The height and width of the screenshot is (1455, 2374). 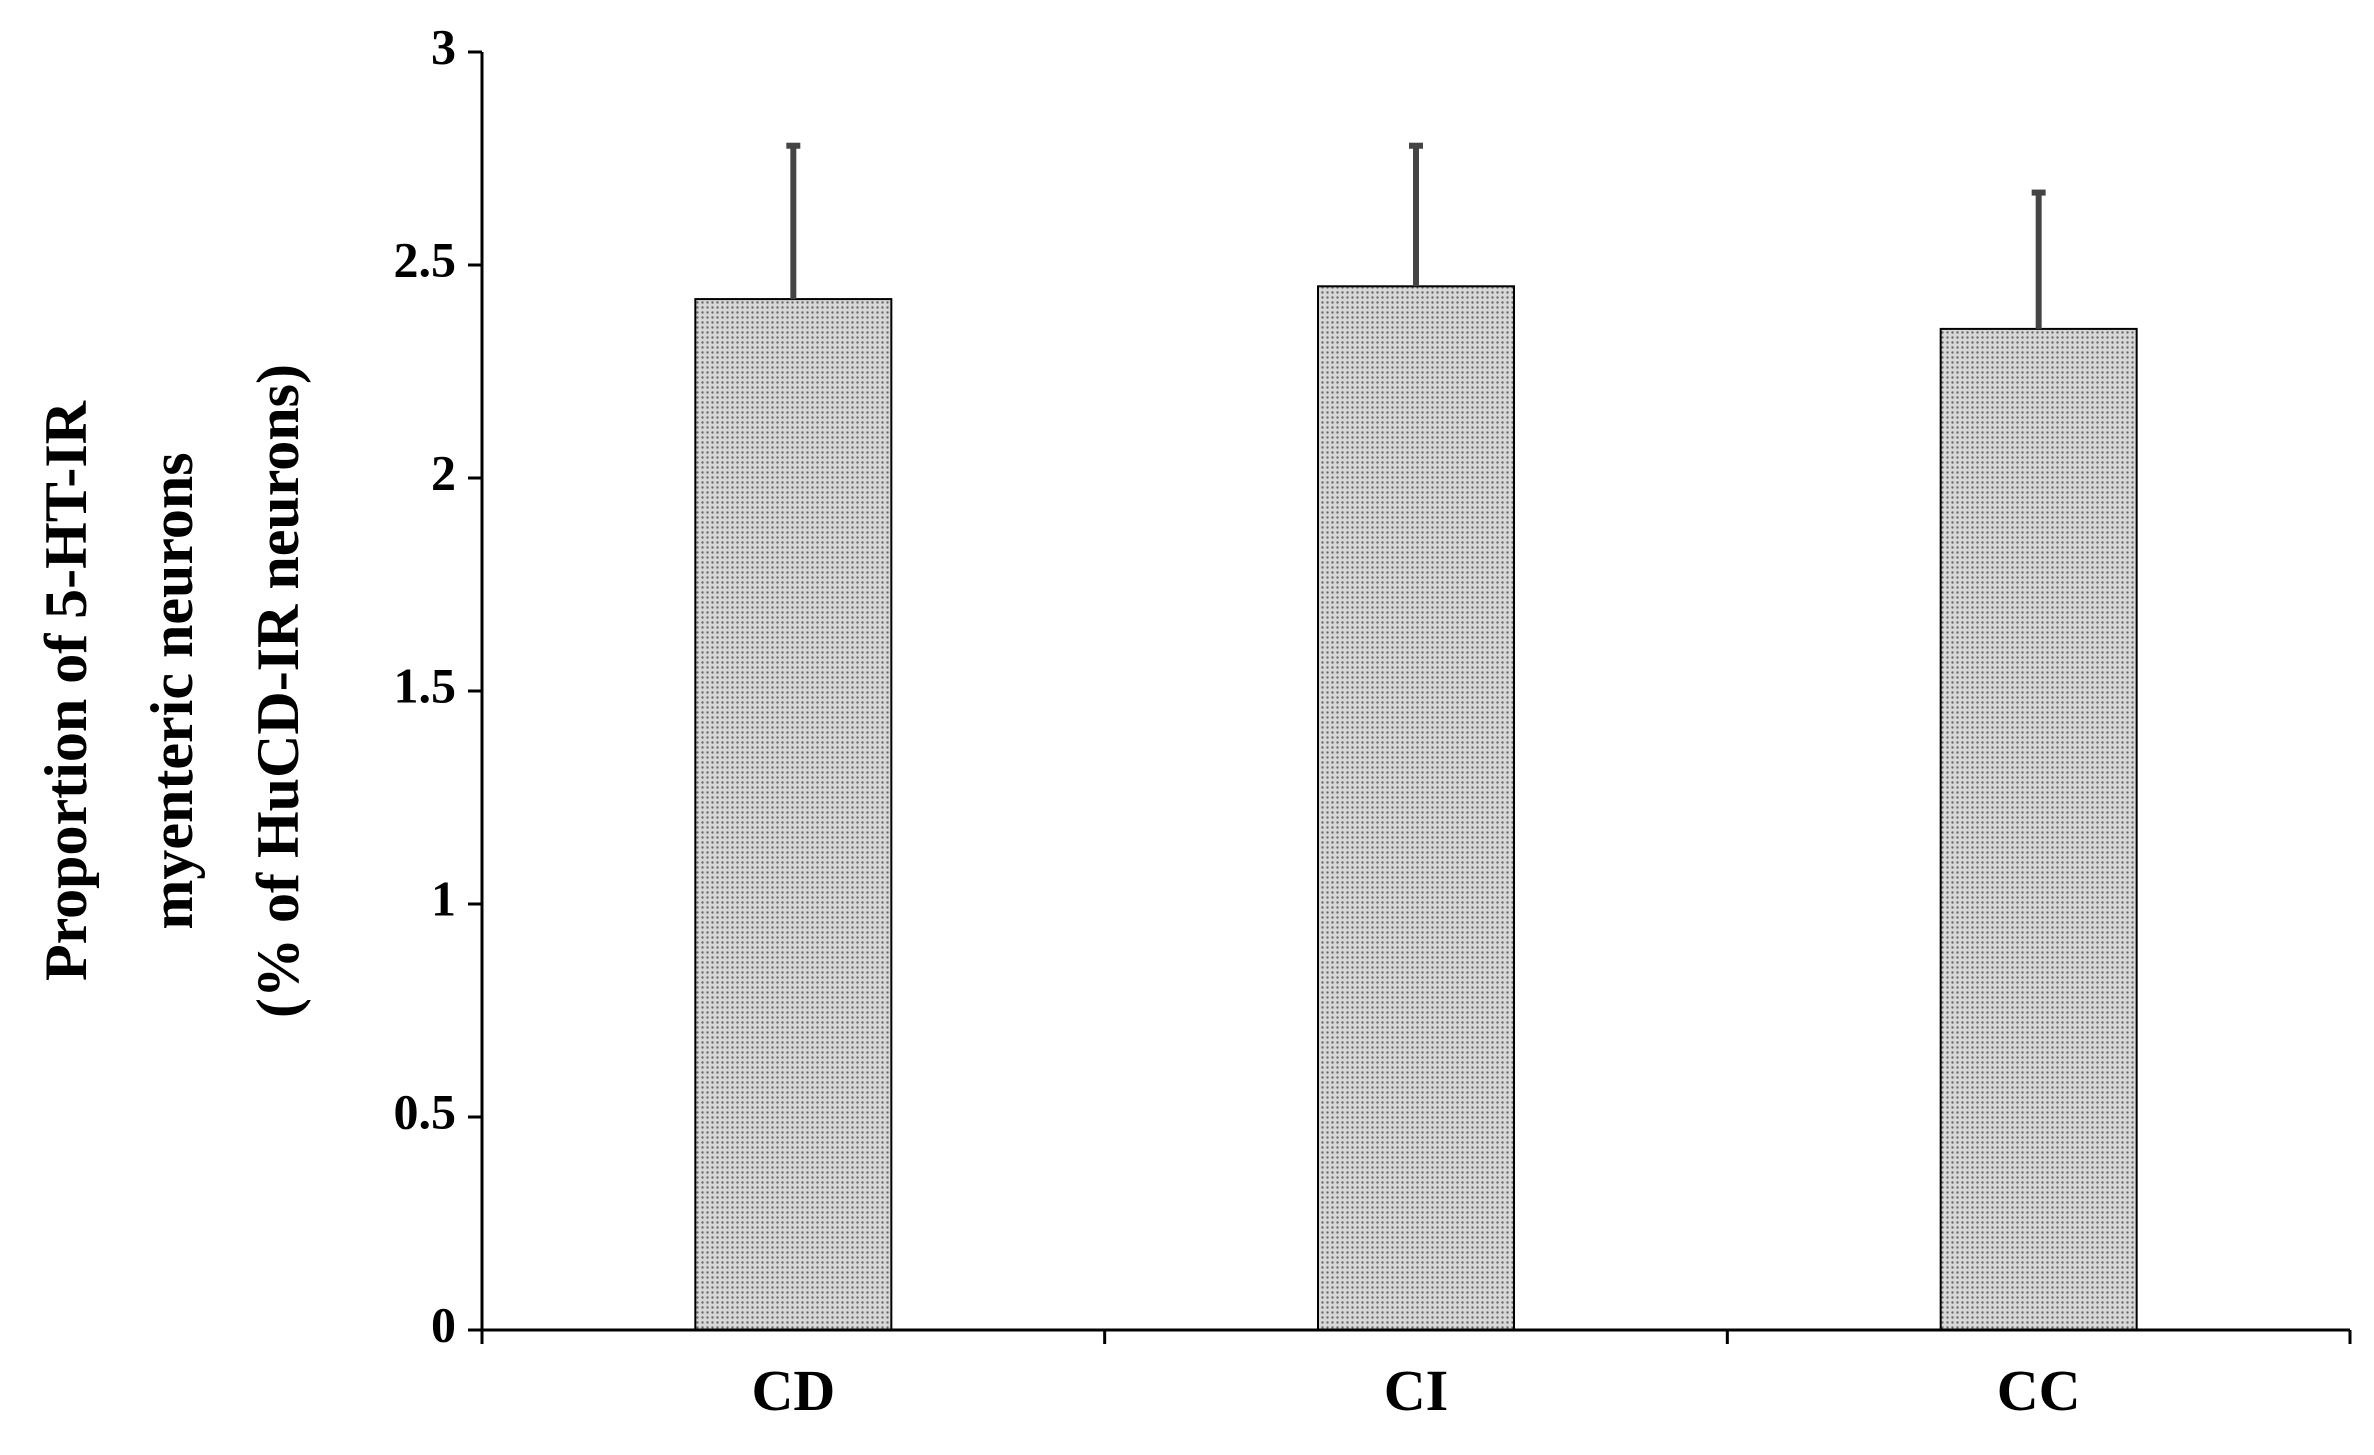 What do you see at coordinates (425, 685) in the screenshot?
I see `y-tick-label: 1.5` at bounding box center [425, 685].